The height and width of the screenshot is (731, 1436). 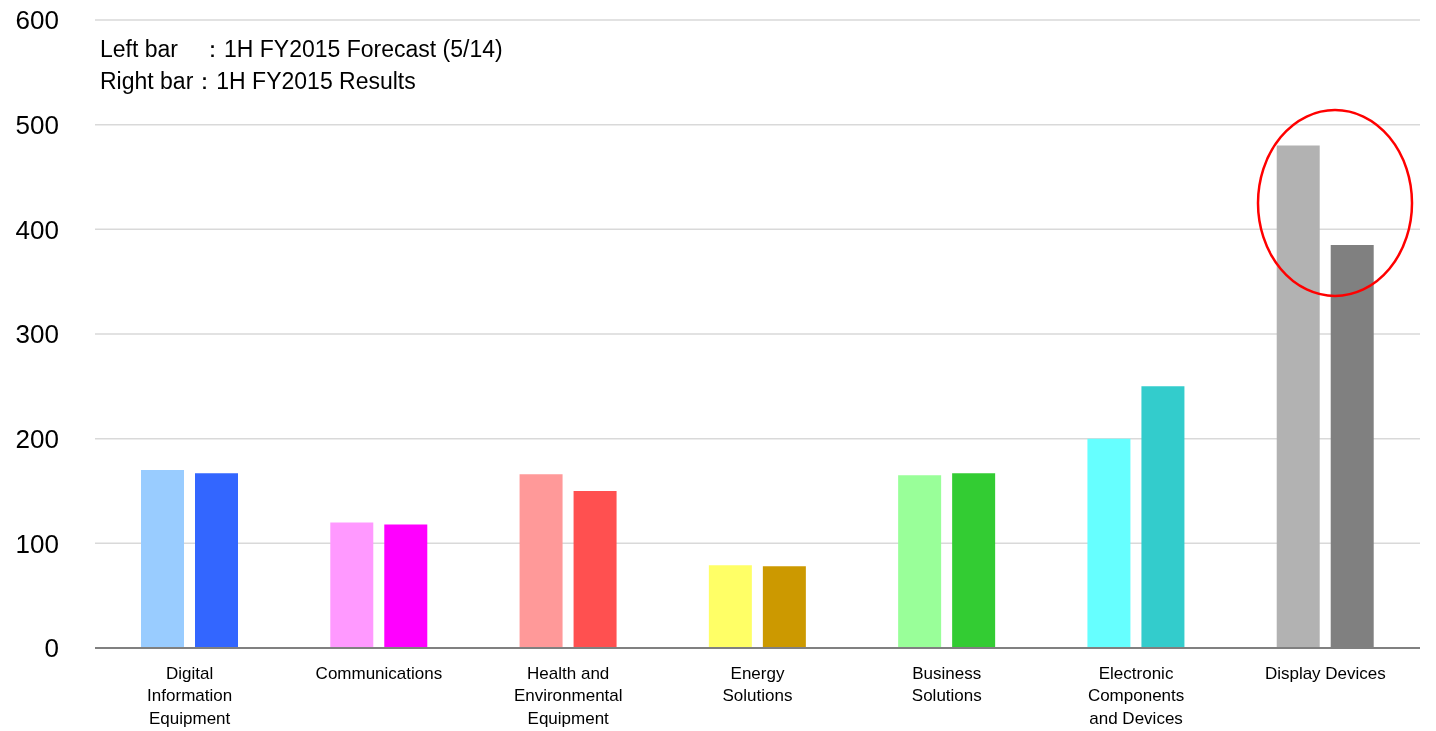 I want to click on x-tick-label: Business Solutions, so click(x=946, y=685).